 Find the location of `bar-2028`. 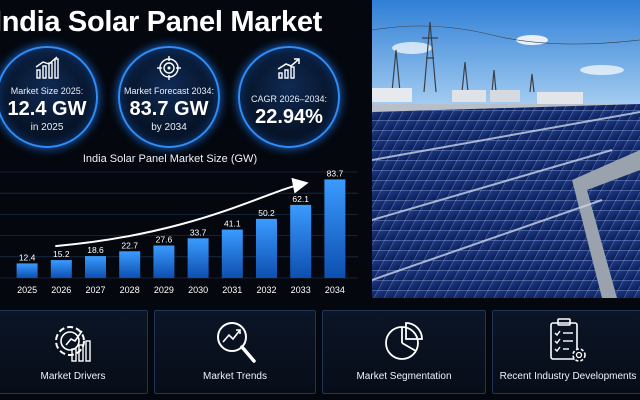

bar-2028 is located at coordinates (130, 264).